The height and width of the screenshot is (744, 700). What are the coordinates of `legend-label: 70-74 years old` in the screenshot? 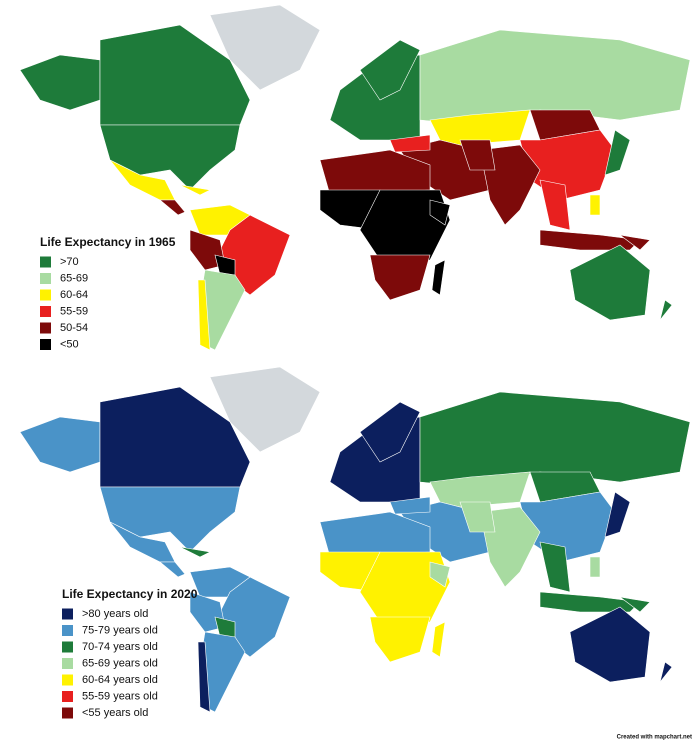 It's located at (120, 647).